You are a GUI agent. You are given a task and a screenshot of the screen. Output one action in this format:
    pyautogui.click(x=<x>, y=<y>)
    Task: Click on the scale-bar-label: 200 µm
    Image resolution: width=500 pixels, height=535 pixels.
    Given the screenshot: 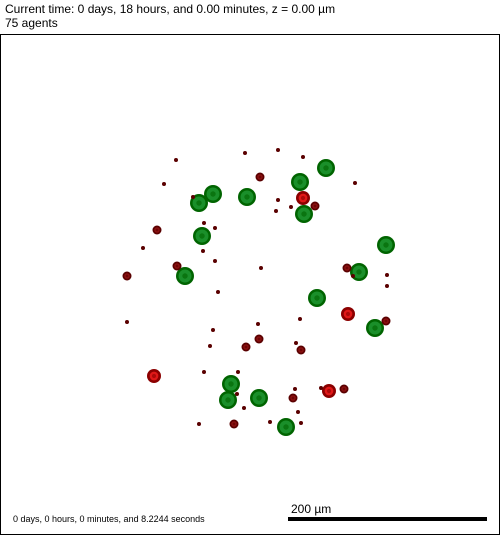 What is the action you would take?
    pyautogui.click(x=311, y=509)
    